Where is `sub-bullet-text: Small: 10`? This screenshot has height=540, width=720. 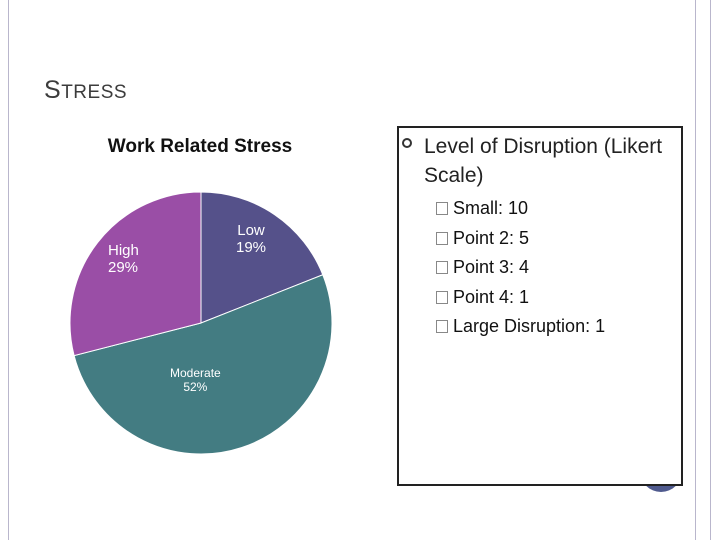
sub-bullet-text: Small: 10 is located at coordinates (491, 208).